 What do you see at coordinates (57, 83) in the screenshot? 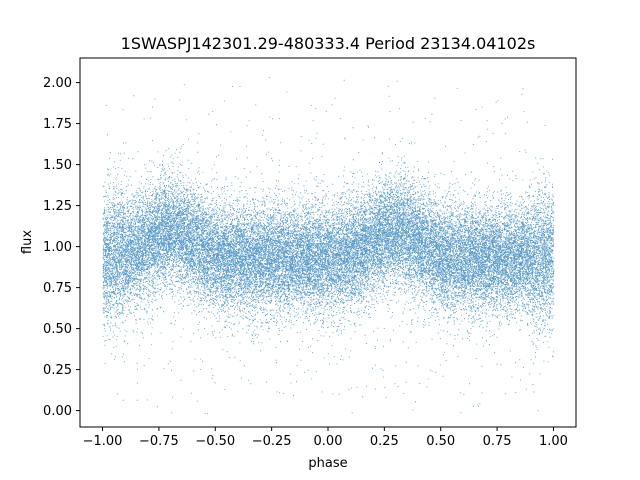
I see `y-tick-label: 2.00` at bounding box center [57, 83].